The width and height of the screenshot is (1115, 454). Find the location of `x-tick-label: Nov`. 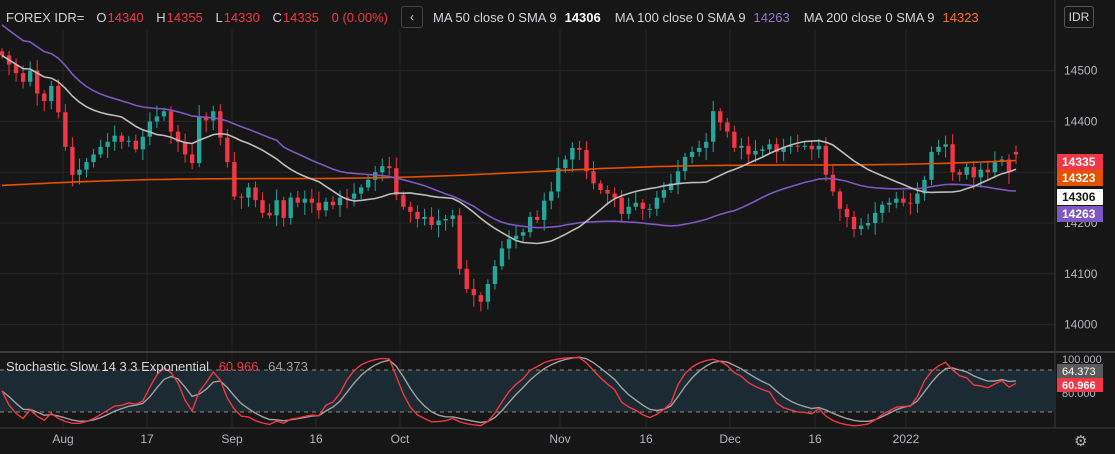

x-tick-label: Nov is located at coordinates (559, 439).